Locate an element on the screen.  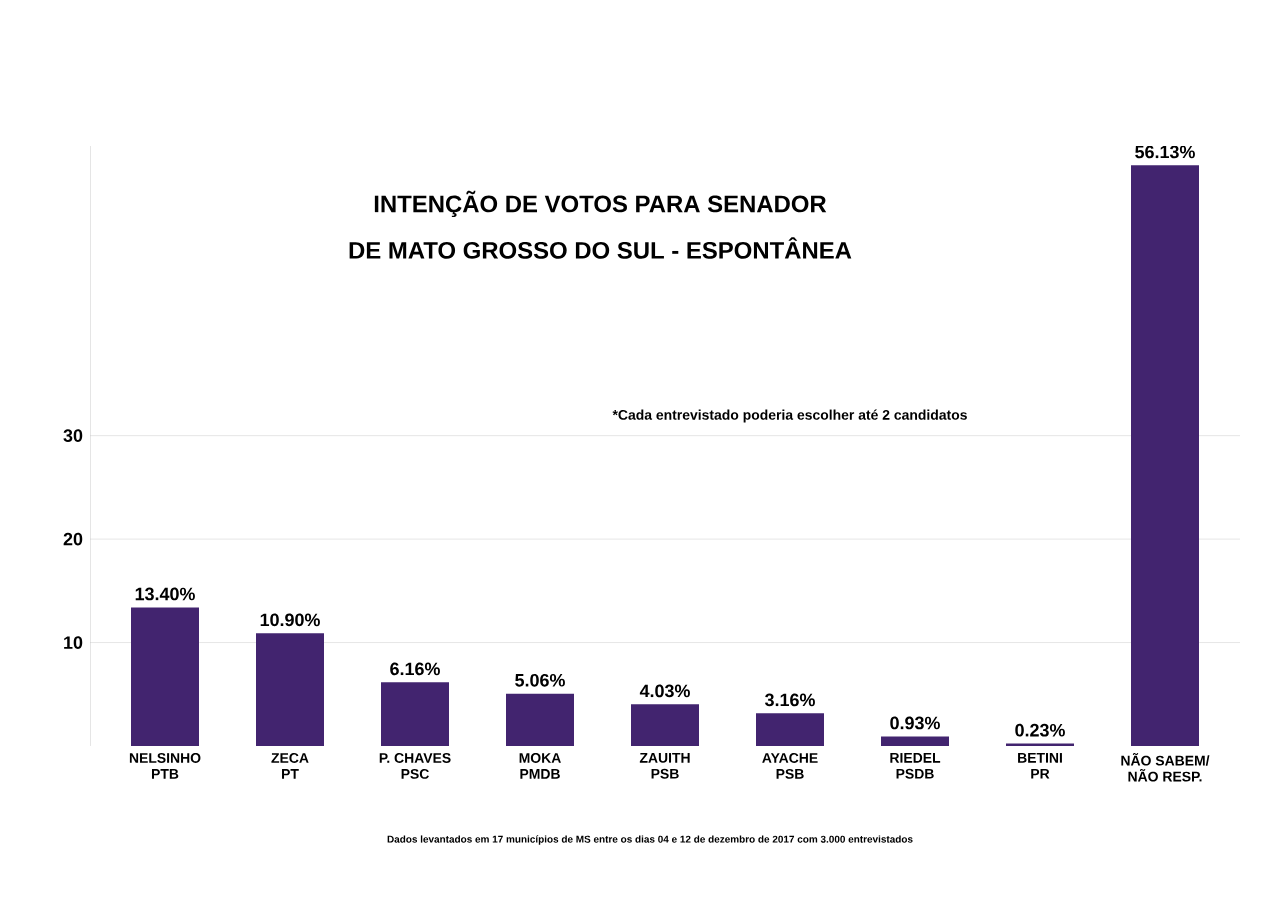
data-label: 3.16% is located at coordinates (789, 700).